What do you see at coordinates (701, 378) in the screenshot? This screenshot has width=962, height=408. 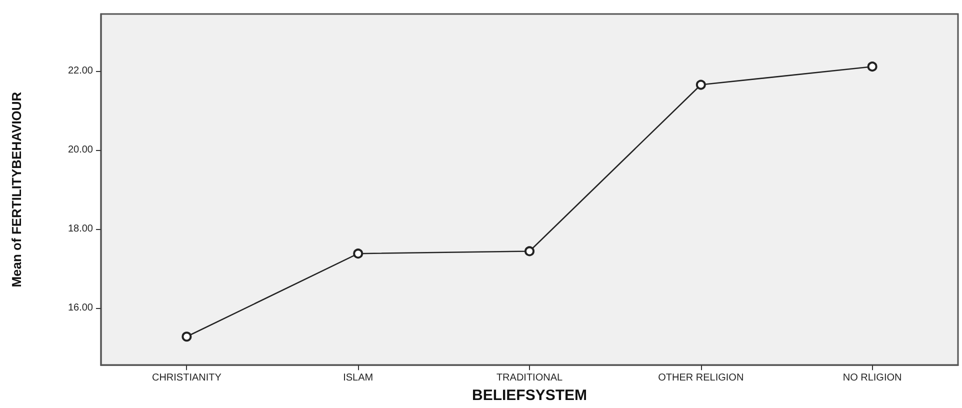 I see `x-tick-label: OTHER RELIGION` at bounding box center [701, 378].